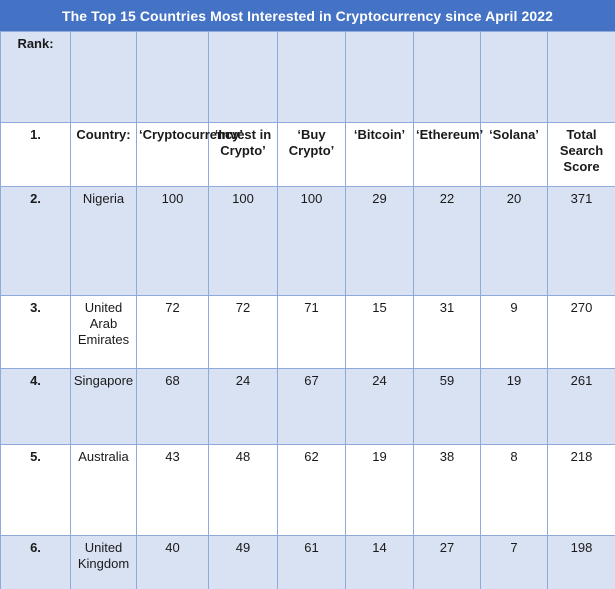  Describe the element at coordinates (103, 332) in the screenshot. I see `country-cell: United Arab Emirates` at that location.